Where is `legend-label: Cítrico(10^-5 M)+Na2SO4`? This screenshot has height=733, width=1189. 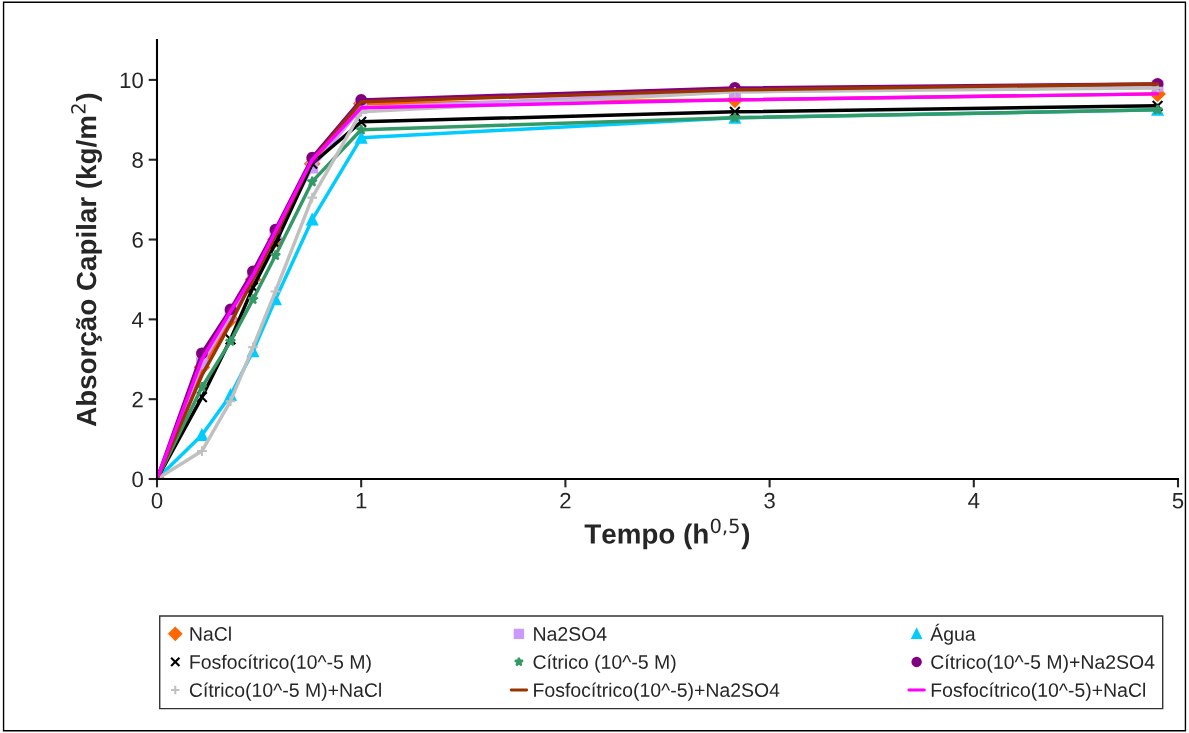
legend-label: Cítrico(10^-5 M)+Na2SO4 is located at coordinates (1043, 663).